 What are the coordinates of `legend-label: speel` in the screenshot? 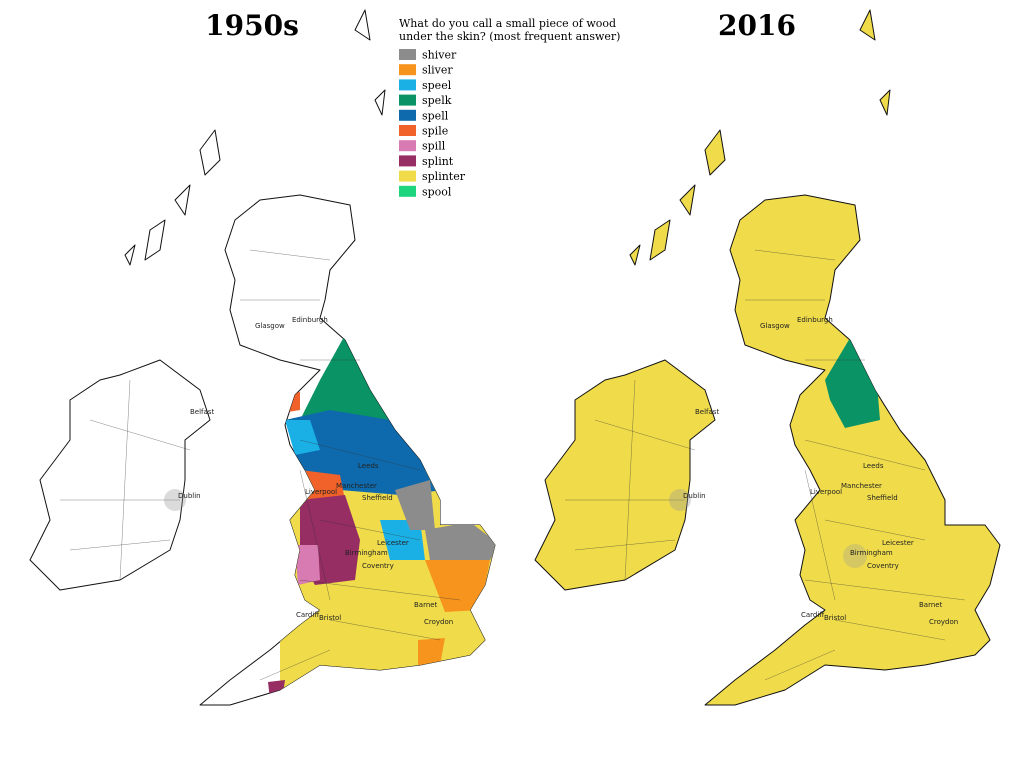 It's located at (437, 85).